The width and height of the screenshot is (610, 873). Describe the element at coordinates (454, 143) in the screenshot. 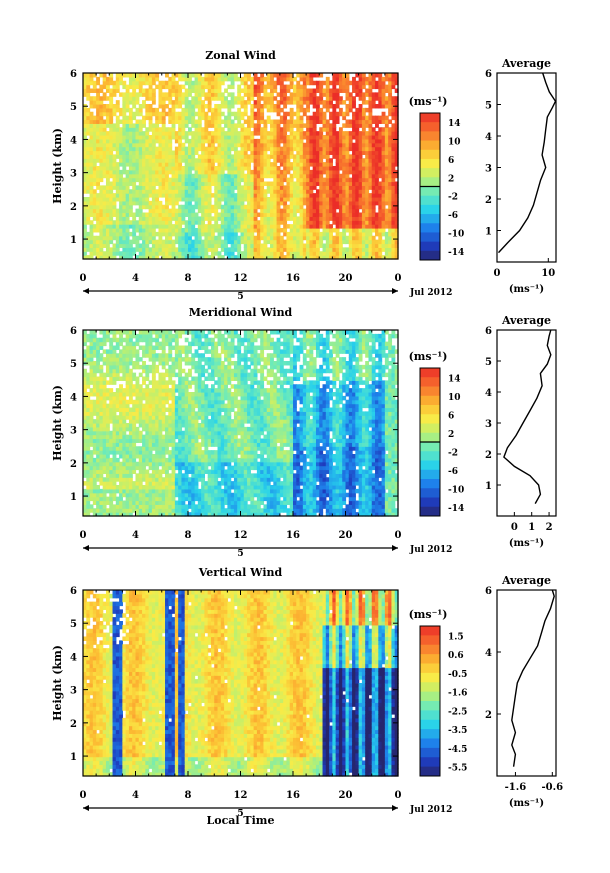

I see `colorbar-tick-label: 10` at that location.